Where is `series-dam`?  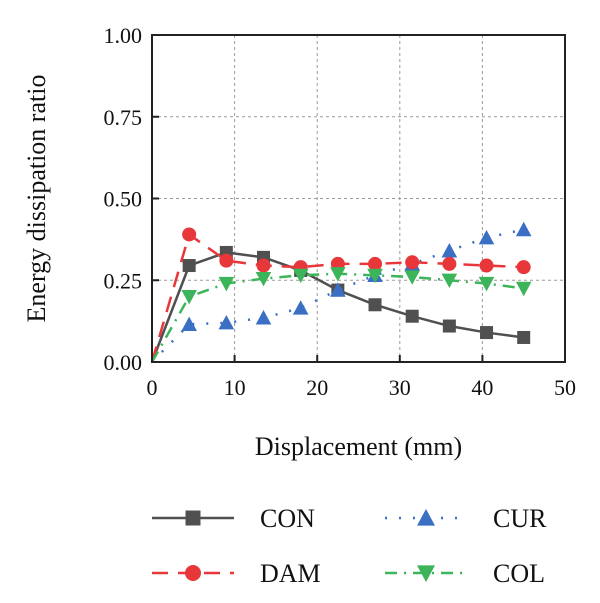 series-dam is located at coordinates (340, 295).